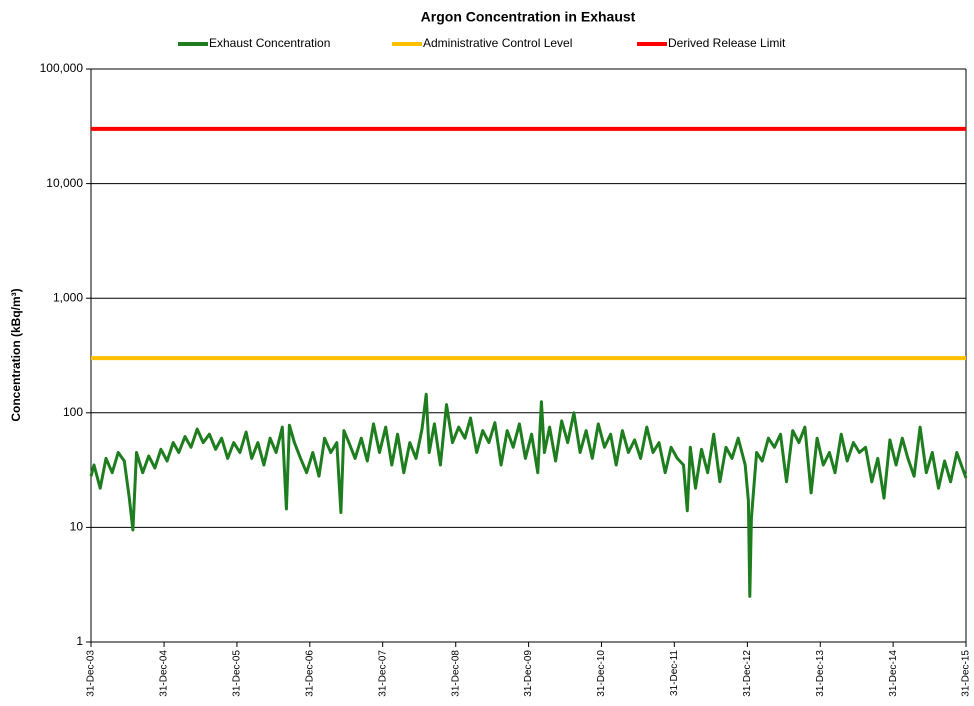  What do you see at coordinates (966, 673) in the screenshot?
I see `x-tick-label: 31-Dec-15` at bounding box center [966, 673].